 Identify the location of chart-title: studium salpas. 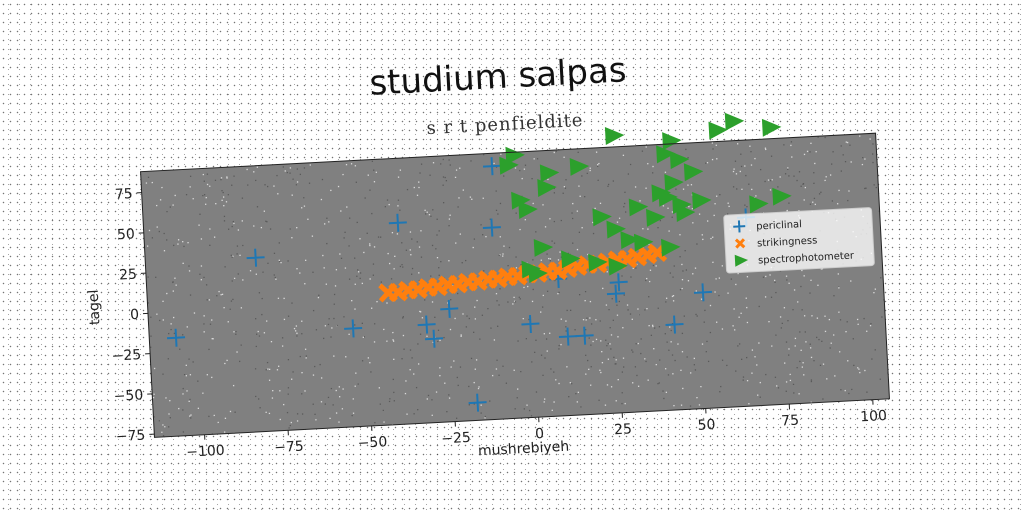
(497, 76).